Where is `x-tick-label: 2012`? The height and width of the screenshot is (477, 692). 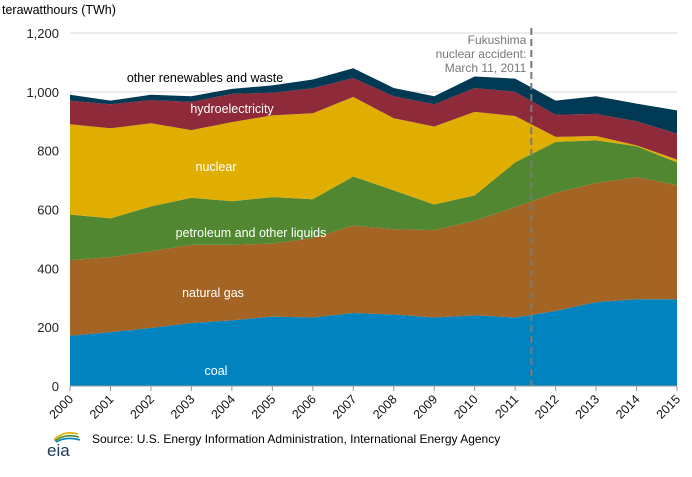
x-tick-label: 2012 is located at coordinates (547, 407).